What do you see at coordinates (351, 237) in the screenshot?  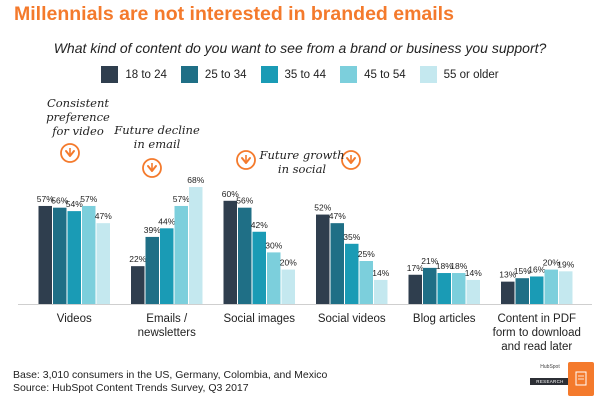 I see `data-label: 35%` at bounding box center [351, 237].